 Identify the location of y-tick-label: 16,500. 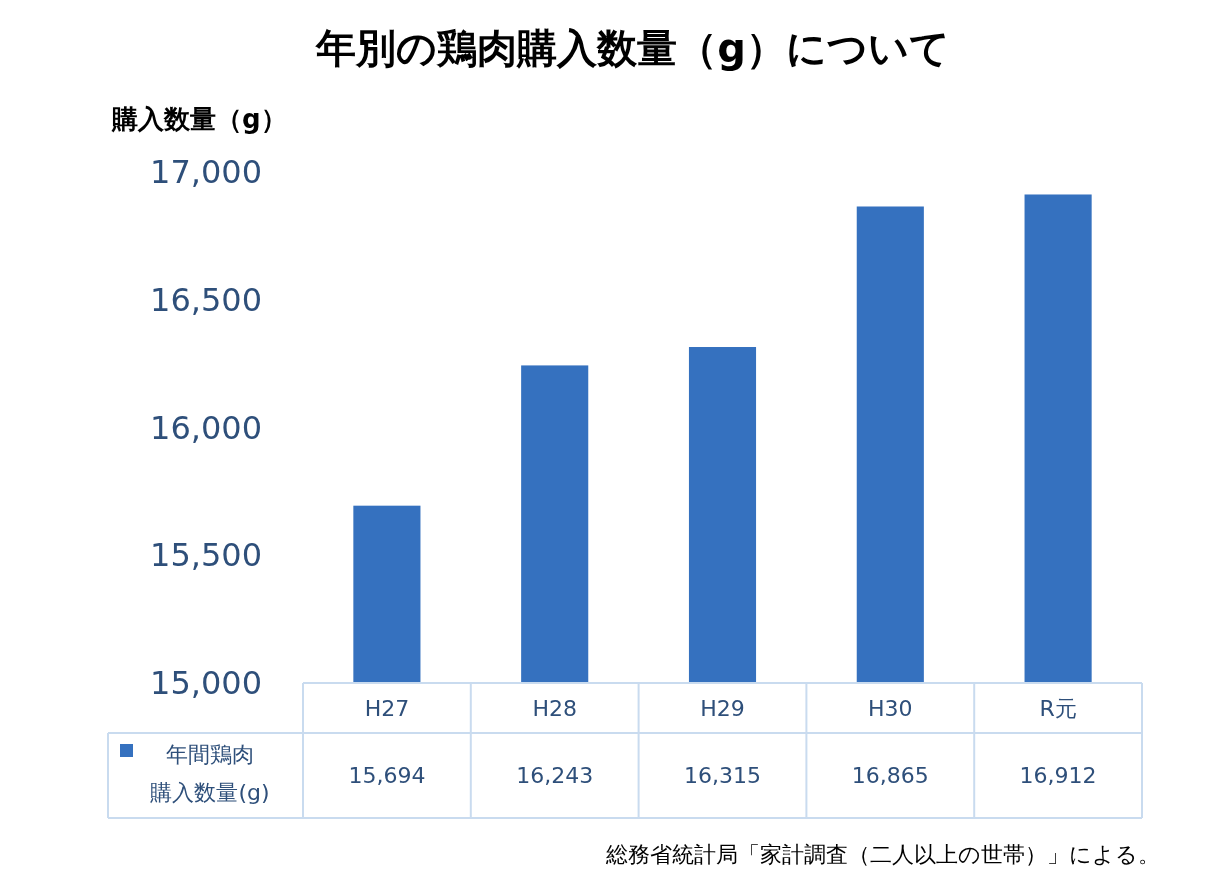
(206, 299).